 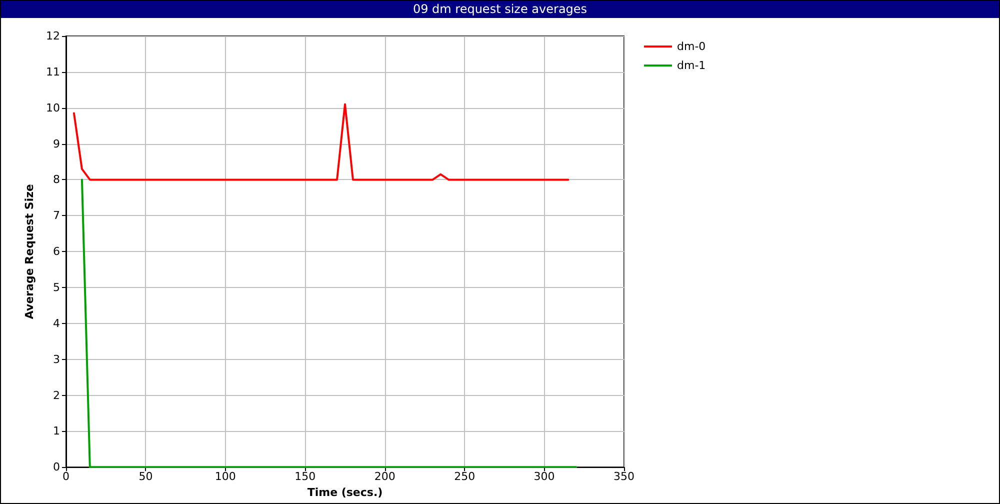 What do you see at coordinates (225, 477) in the screenshot?
I see `x-tick-label: 100` at bounding box center [225, 477].